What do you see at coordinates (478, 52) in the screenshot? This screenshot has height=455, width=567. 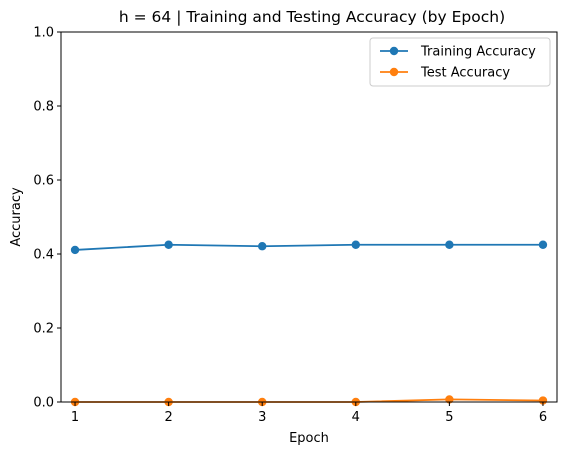 I see `legend-label: Training Accuracy` at bounding box center [478, 52].